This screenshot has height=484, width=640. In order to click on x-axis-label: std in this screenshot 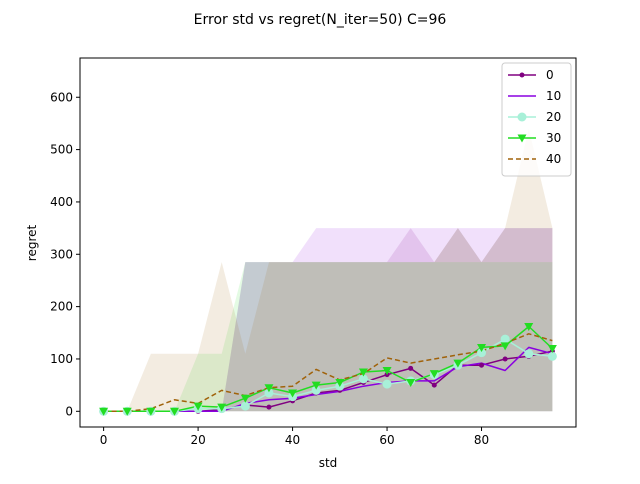, I will do `click(328, 463)`.